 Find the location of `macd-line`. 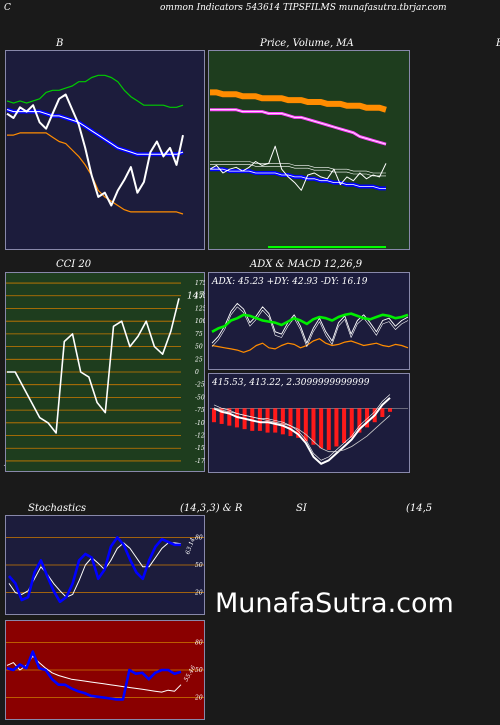

macd-line is located at coordinates (302, 431).